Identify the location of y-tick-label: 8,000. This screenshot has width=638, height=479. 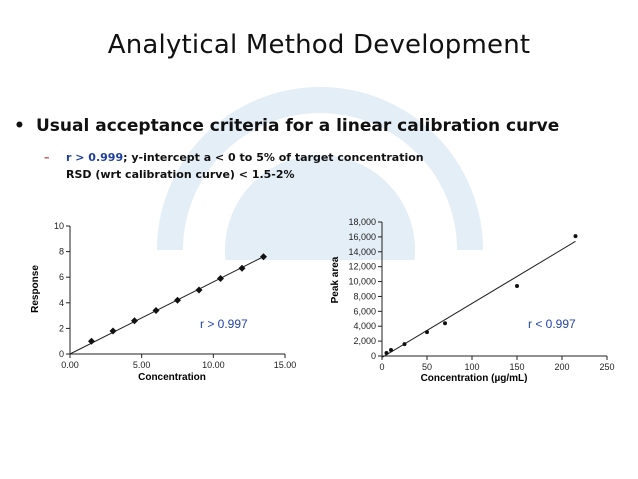
(364, 296).